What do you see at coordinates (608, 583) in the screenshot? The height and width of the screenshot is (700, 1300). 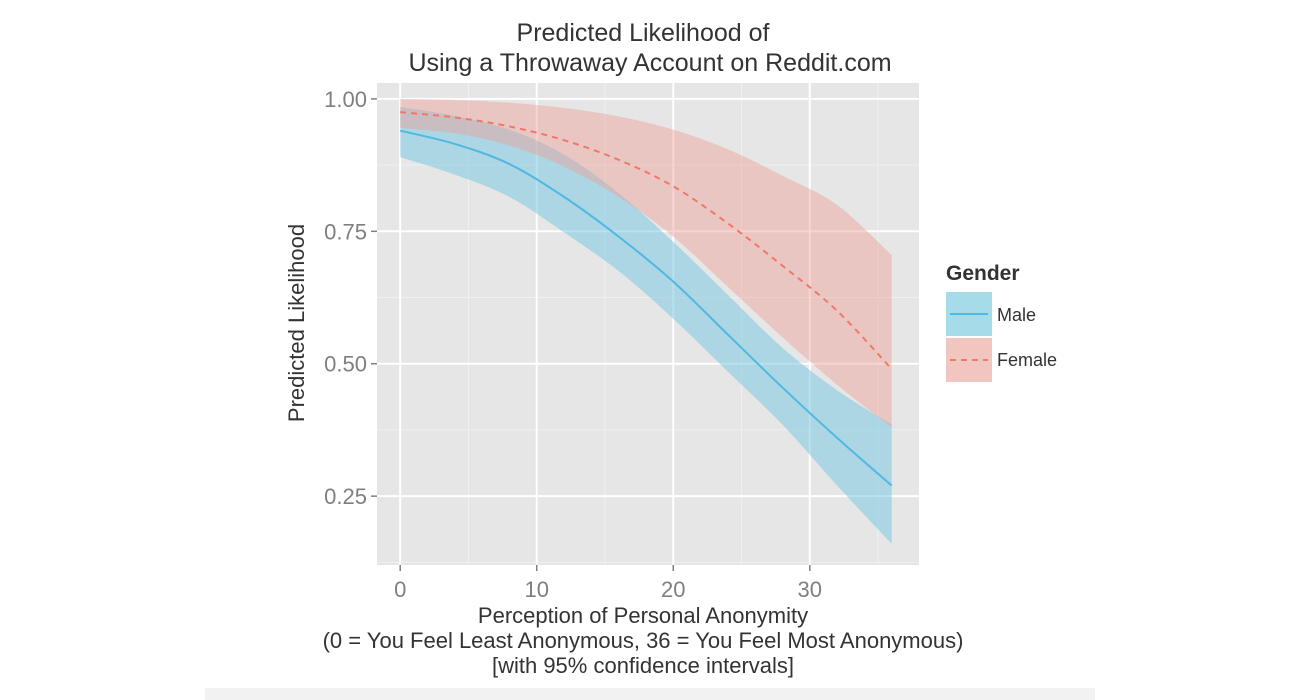 I see `x-axis: 0 10 20 30` at bounding box center [608, 583].